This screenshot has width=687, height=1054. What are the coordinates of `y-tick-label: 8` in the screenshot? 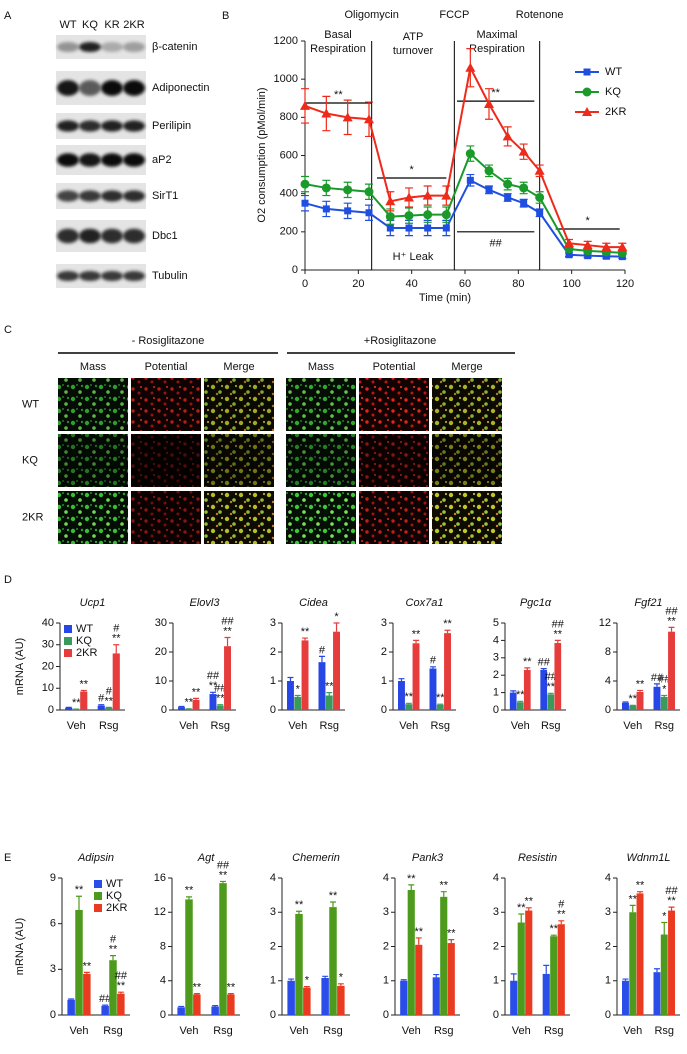 It's located at (163, 946).